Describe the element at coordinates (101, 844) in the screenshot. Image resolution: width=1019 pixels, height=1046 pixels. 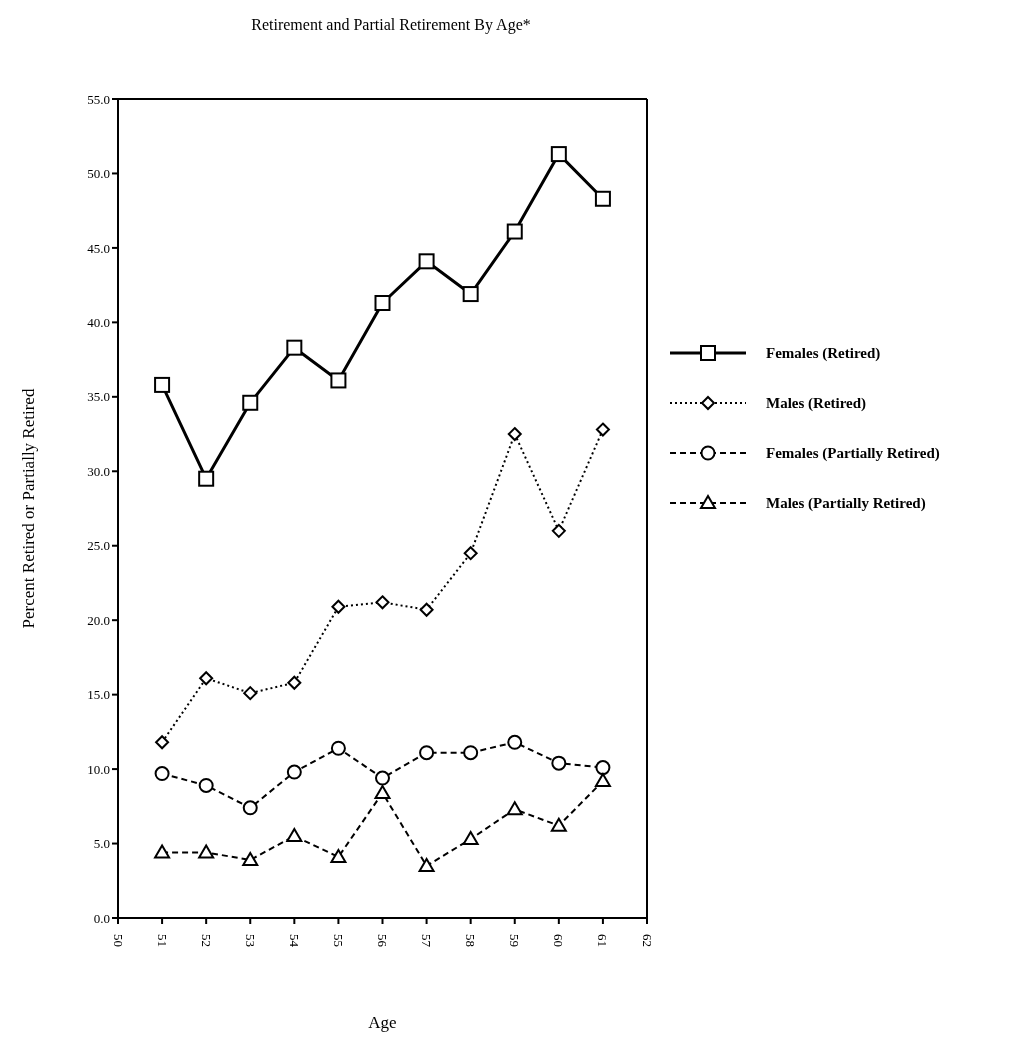
I see `y-tick-label: 5.0` at that location.